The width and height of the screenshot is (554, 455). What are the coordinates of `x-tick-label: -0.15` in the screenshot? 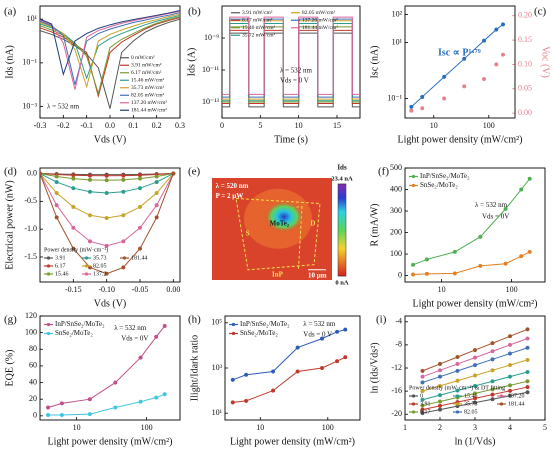 It's located at (73, 289).